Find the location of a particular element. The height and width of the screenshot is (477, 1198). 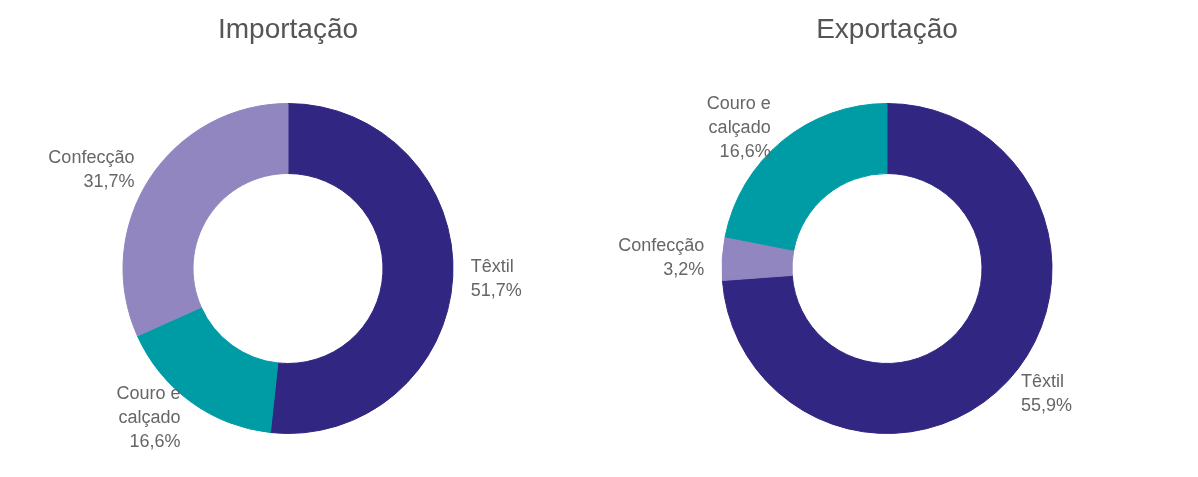

data-label: 3,2% is located at coordinates (684, 269).